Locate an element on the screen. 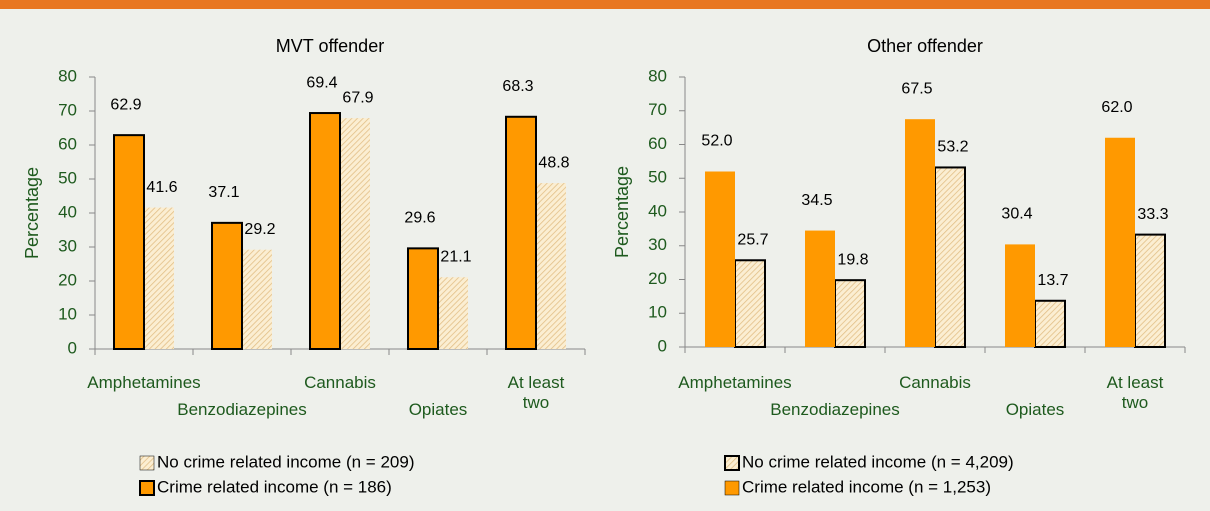 The width and height of the screenshot is (1210, 511). value-label: 62.0 is located at coordinates (1116, 107).